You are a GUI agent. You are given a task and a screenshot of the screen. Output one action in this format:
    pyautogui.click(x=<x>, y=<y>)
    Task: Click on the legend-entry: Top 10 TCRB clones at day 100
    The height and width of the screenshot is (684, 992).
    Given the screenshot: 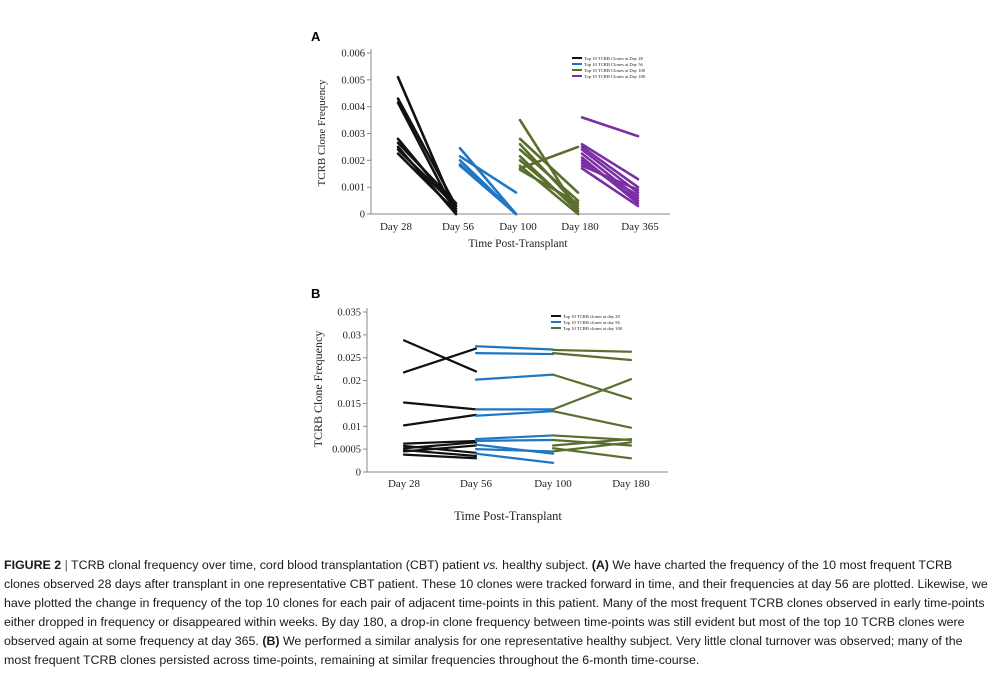 What is the action you would take?
    pyautogui.click(x=593, y=328)
    